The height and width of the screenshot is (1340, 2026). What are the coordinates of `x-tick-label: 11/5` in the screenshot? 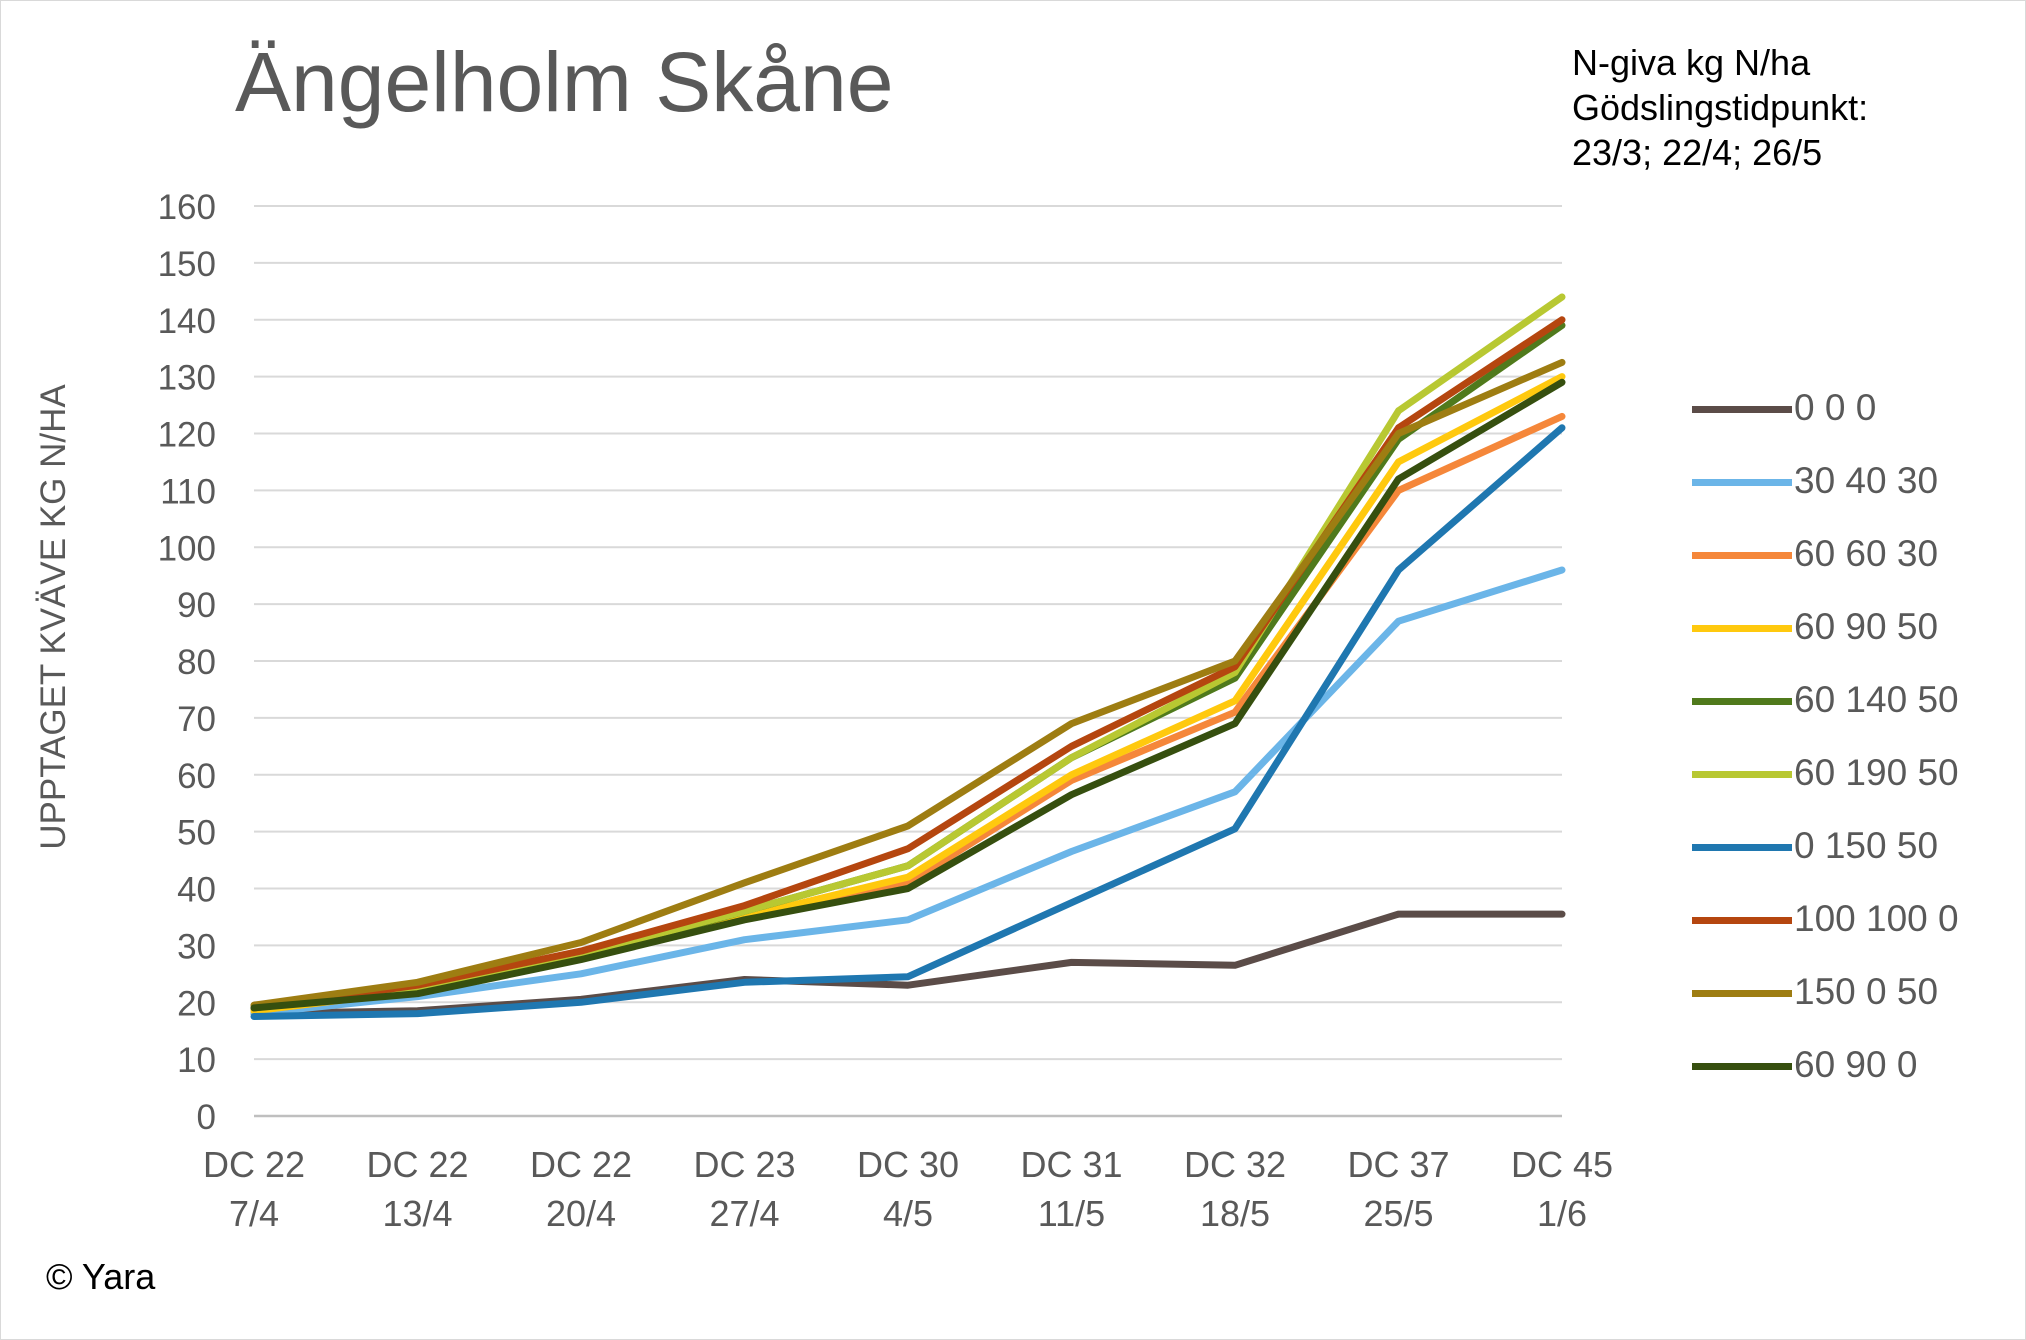 It's located at (1071, 1213).